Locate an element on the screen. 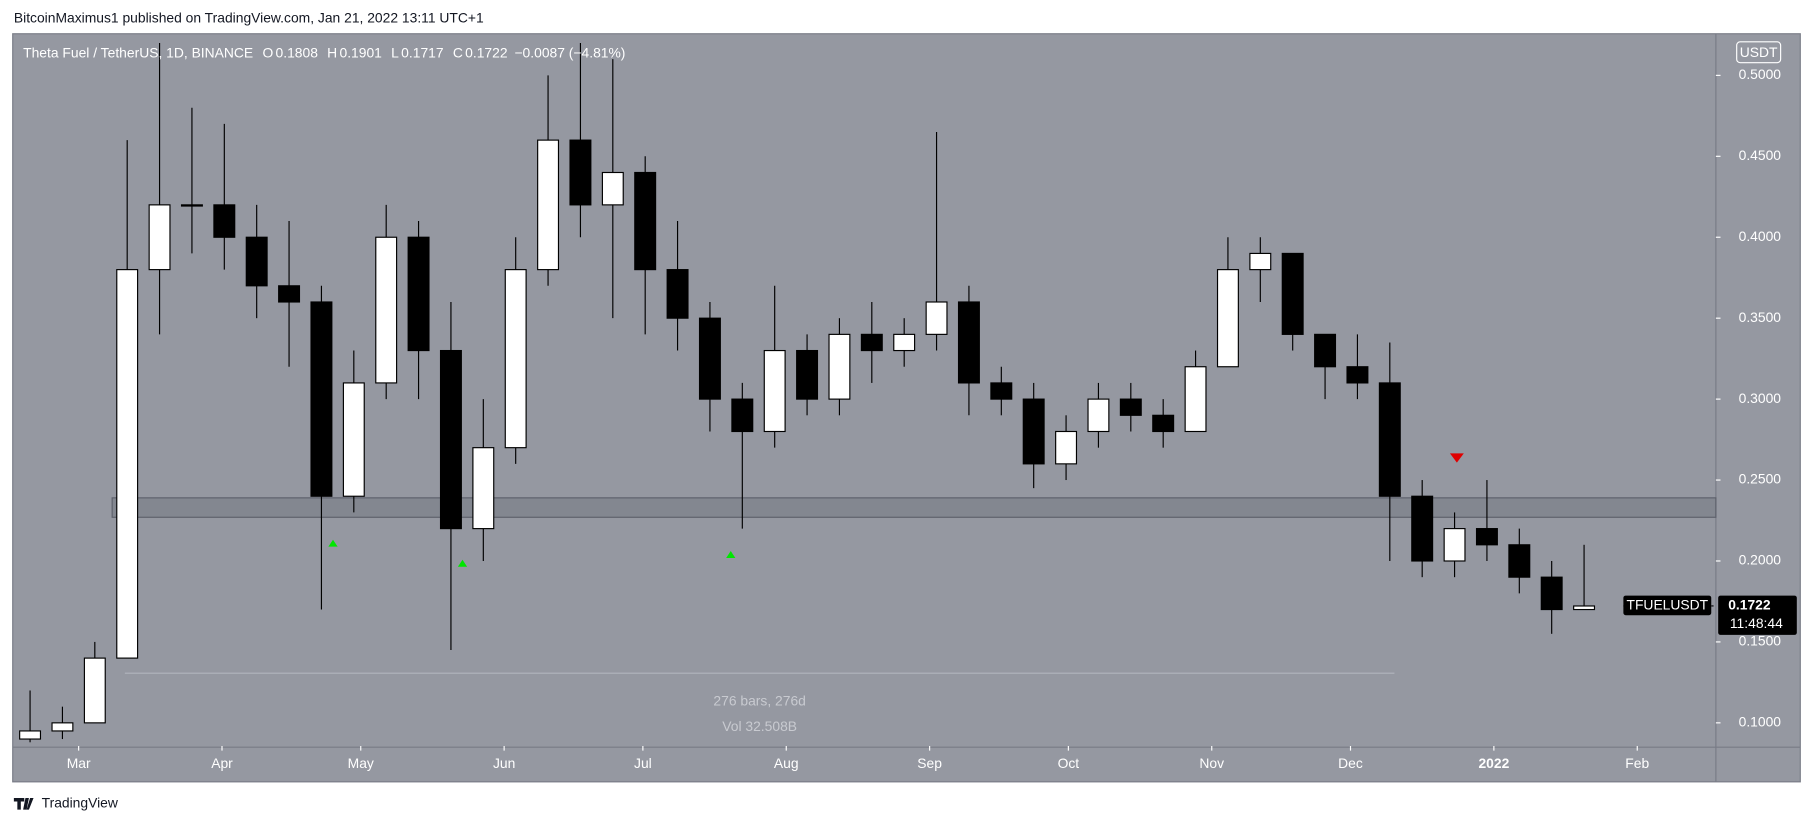 The width and height of the screenshot is (1813, 826). x-tick-label: Jun is located at coordinates (504, 763).